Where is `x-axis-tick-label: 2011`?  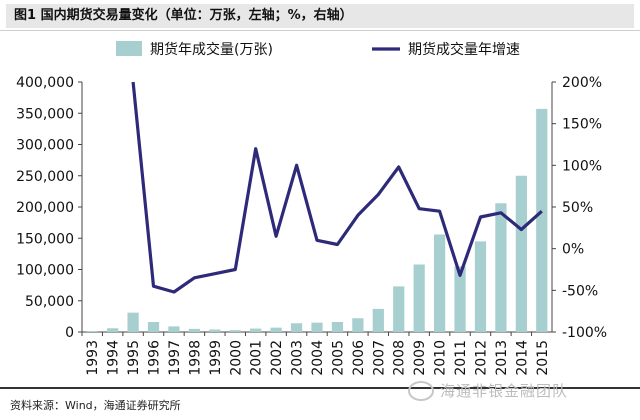 x-axis-tick-label: 2011 is located at coordinates (461, 358).